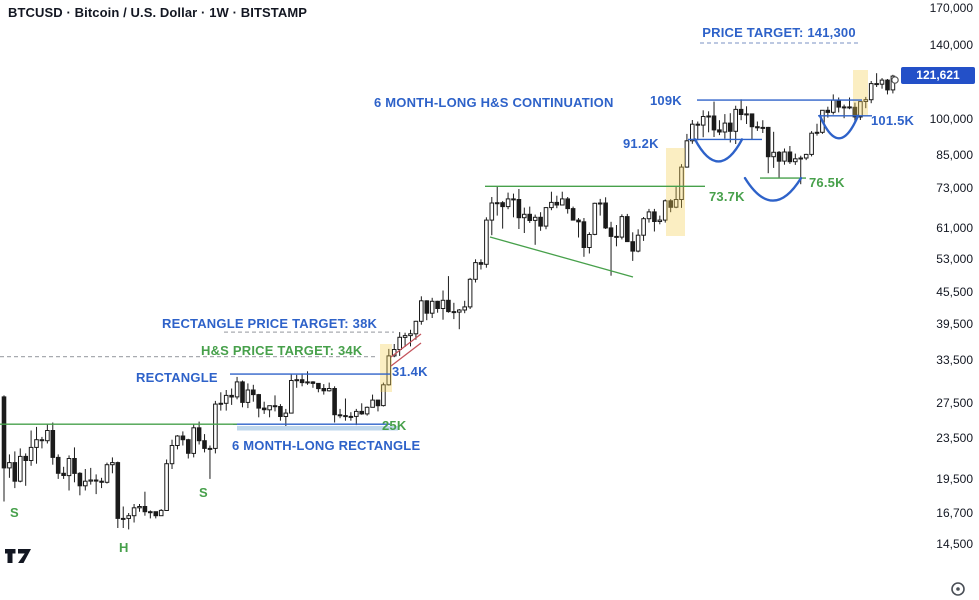  What do you see at coordinates (394, 425) in the screenshot?
I see `annotation-level-25k: 25K` at bounding box center [394, 425].